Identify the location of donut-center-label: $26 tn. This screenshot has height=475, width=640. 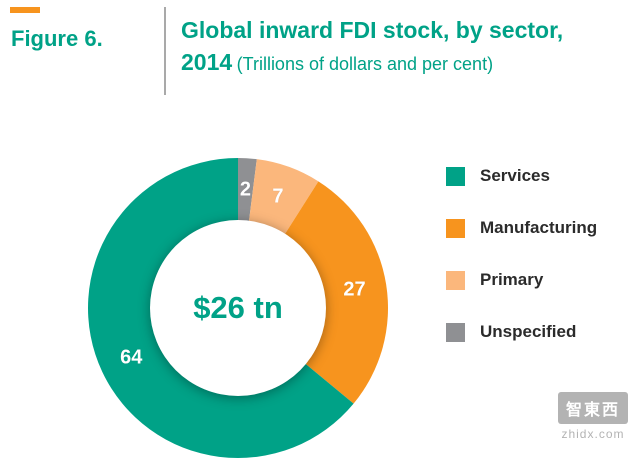
(238, 307).